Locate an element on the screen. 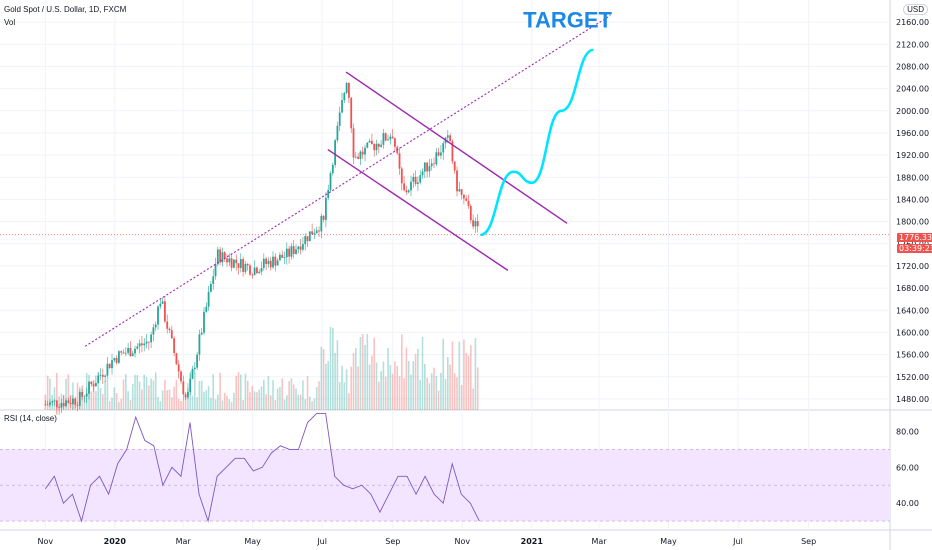 This screenshot has height=550, width=932. currency-badge: USD is located at coordinates (915, 9).